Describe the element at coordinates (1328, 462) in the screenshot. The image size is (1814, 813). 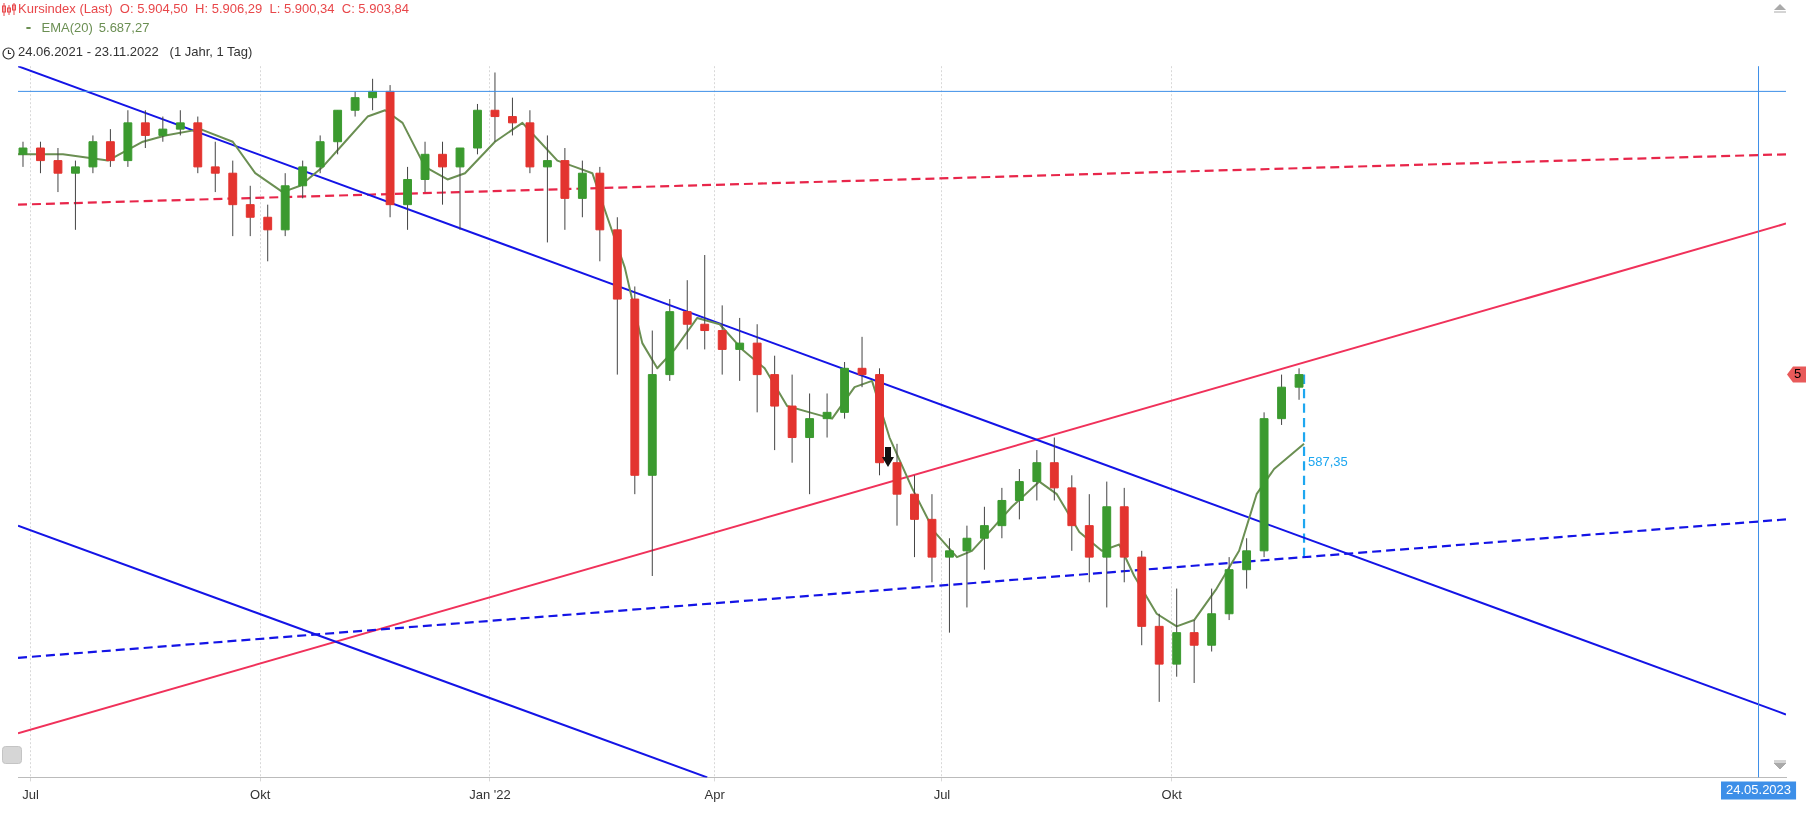
I see `annotation: 587,35` at that location.